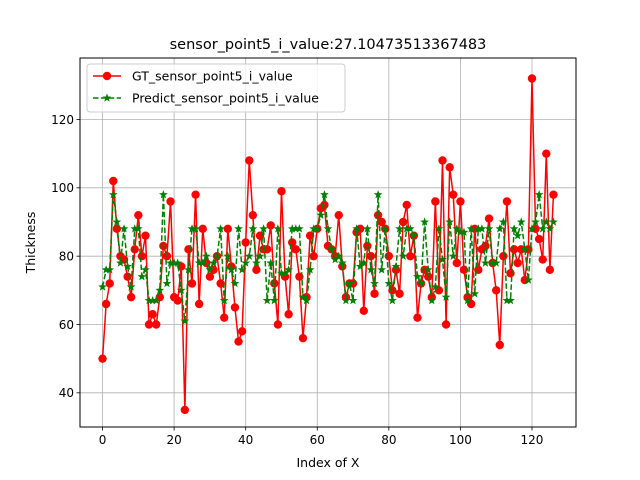 The width and height of the screenshot is (640, 480). What do you see at coordinates (107, 76) in the screenshot?
I see `legend-marker` at bounding box center [107, 76].